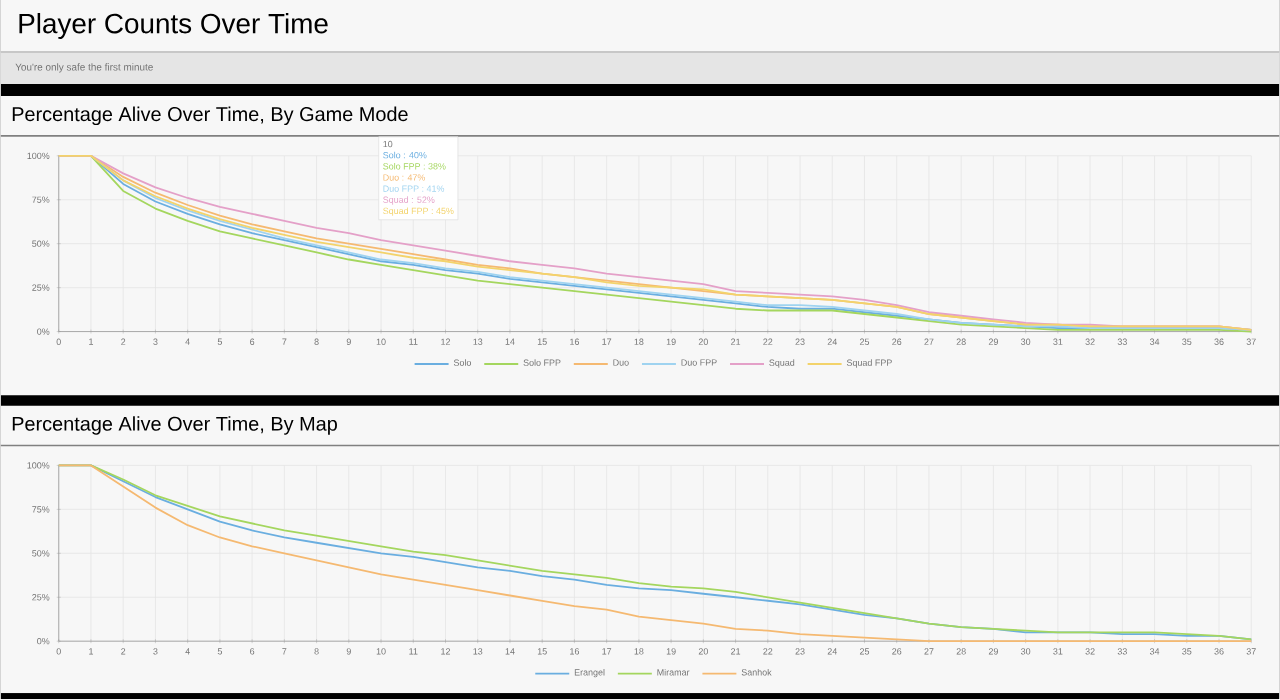 This screenshot has height=700, width=1280. I want to click on chart-title: Percentage Alive Over Time, By Game Mode, so click(210, 116).